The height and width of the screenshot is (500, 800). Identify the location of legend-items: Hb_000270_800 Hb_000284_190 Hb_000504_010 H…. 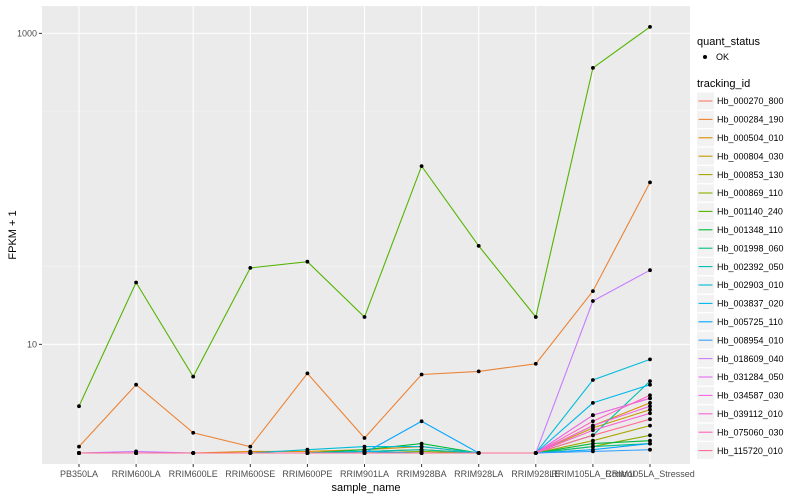
(740, 276).